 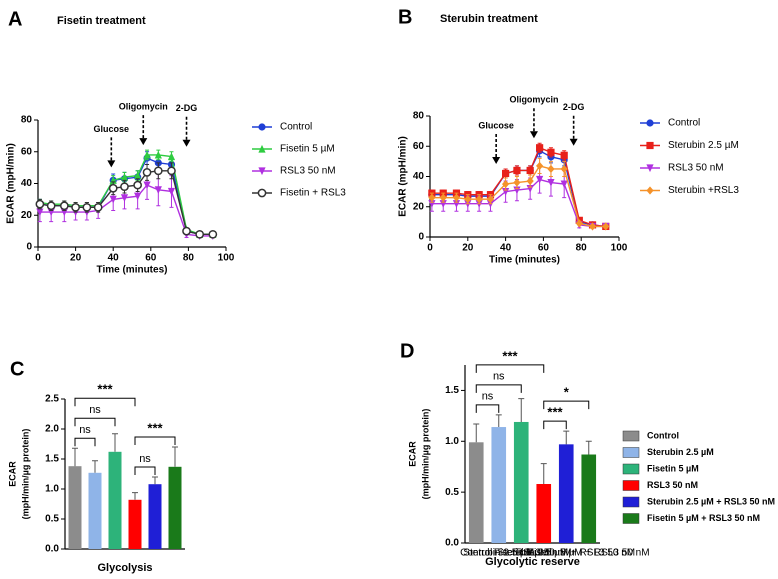 I want to click on annotation-label: Glucose, so click(x=496, y=125).